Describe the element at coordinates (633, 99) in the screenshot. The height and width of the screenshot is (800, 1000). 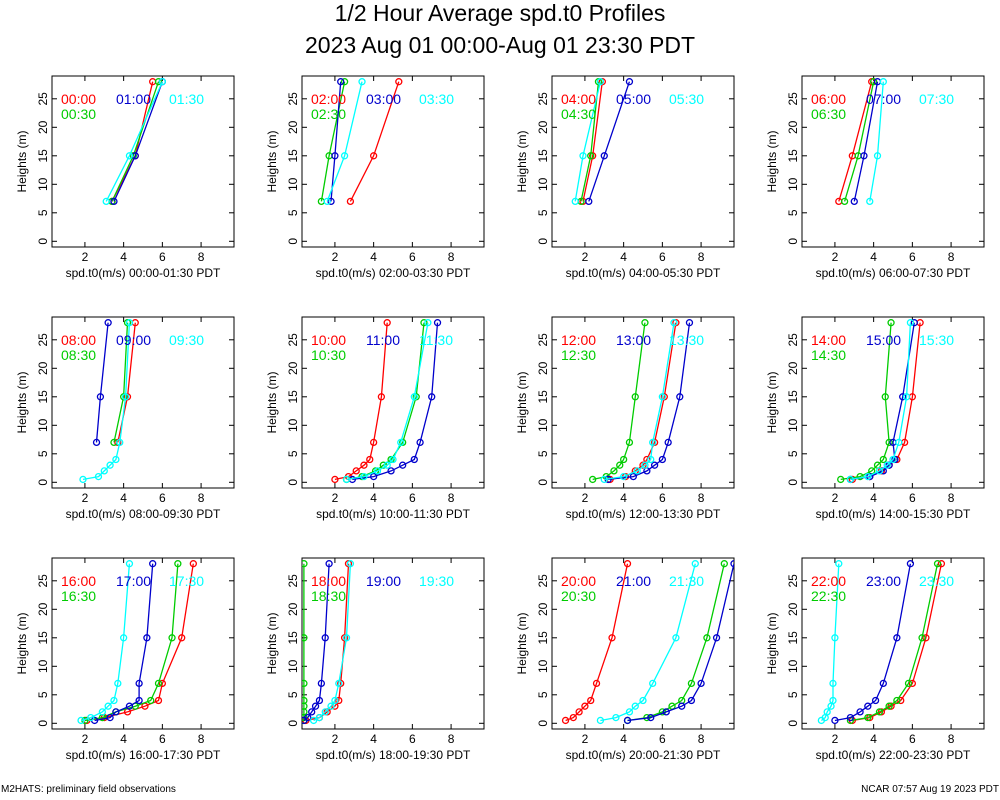
I see `legend-entry: 05:00` at that location.